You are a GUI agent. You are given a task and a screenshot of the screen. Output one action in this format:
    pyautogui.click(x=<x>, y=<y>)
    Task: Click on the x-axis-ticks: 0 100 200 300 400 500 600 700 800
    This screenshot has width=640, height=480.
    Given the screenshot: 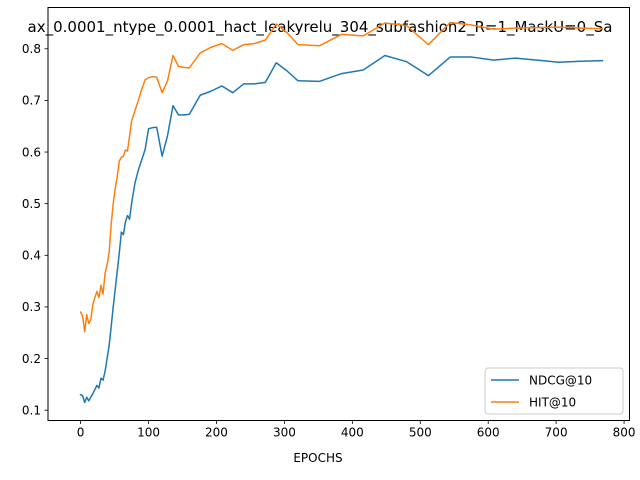 What is the action you would take?
    pyautogui.click(x=356, y=430)
    